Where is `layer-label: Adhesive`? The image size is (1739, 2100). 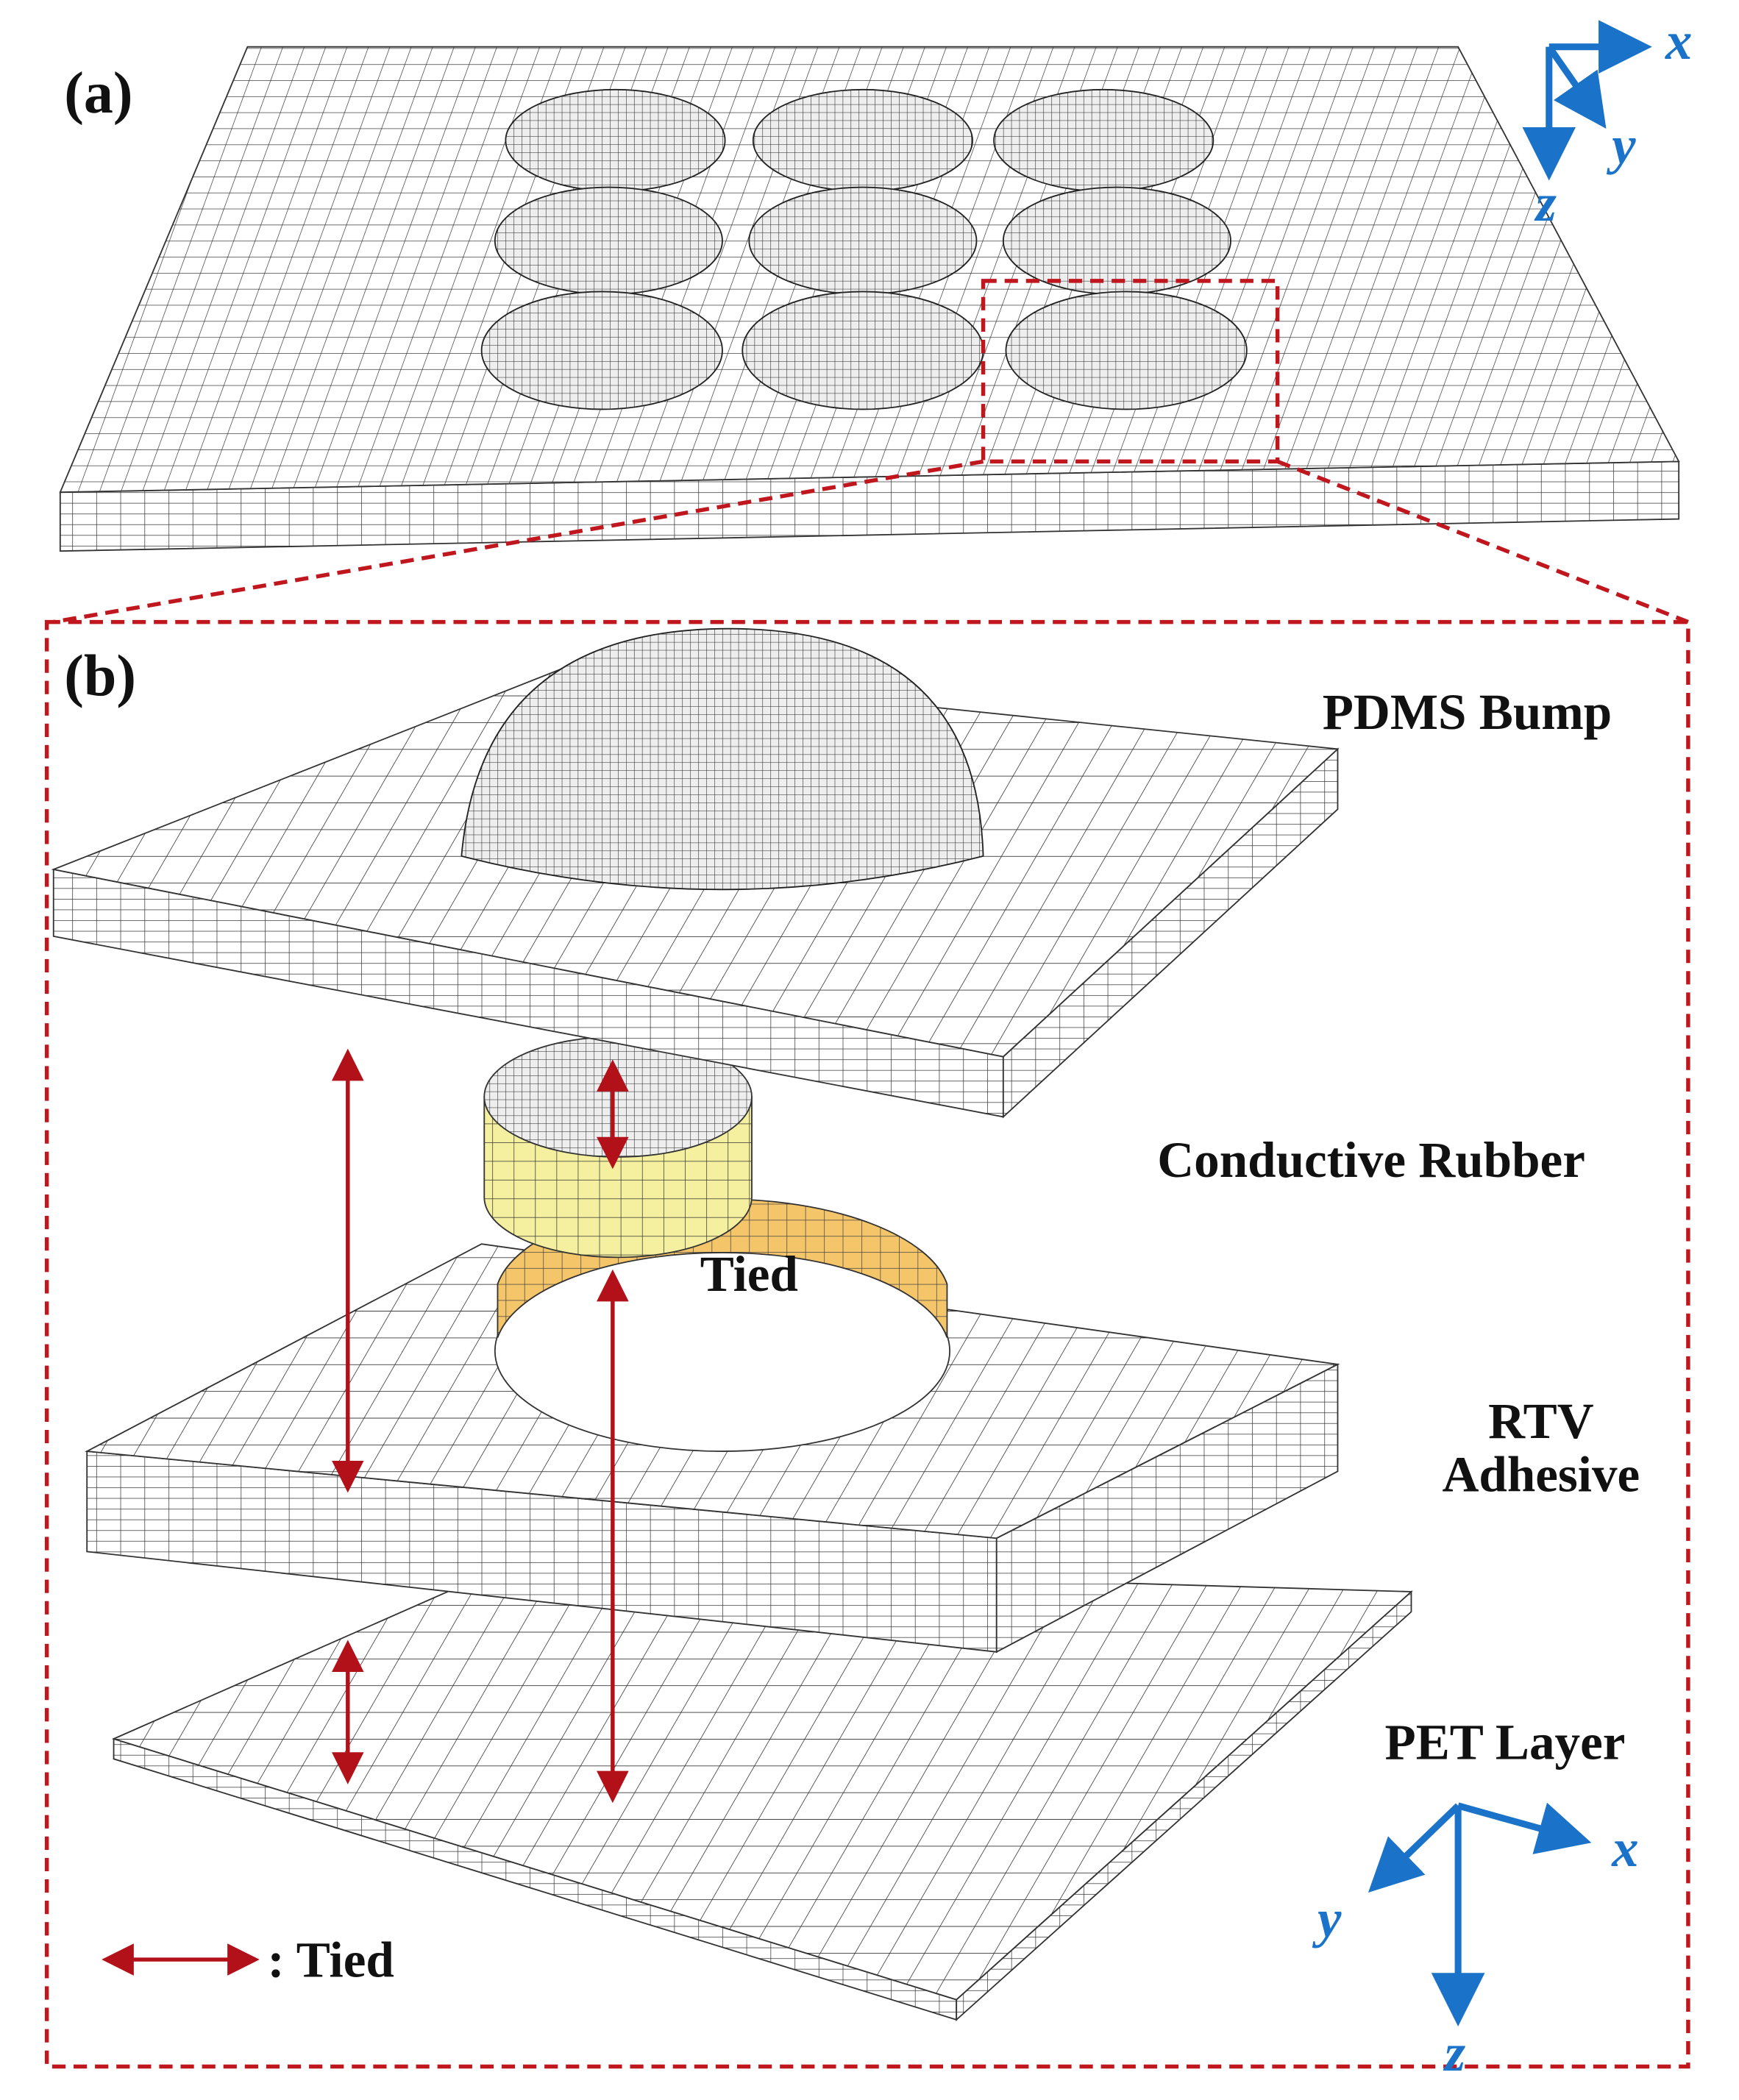 layer-label: Adhesive is located at coordinates (1542, 1475).